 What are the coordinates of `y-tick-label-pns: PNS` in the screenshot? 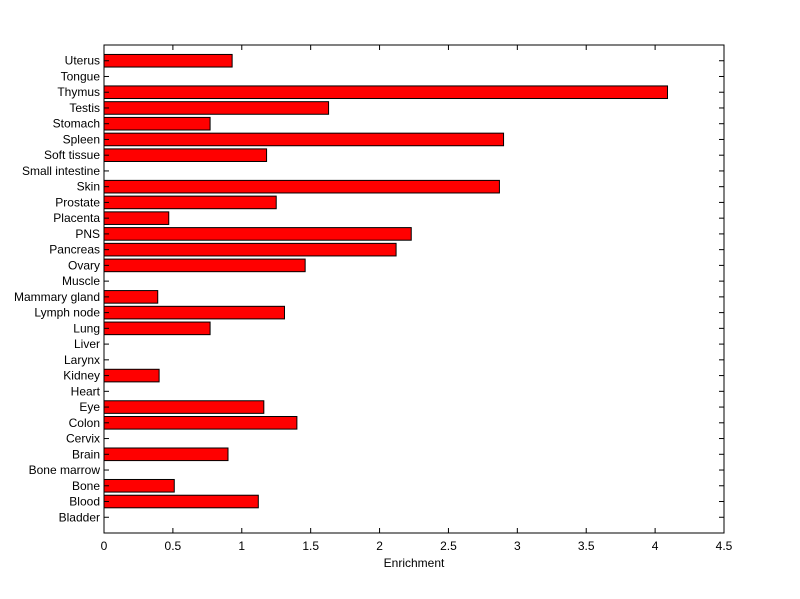 It's located at (87, 234).